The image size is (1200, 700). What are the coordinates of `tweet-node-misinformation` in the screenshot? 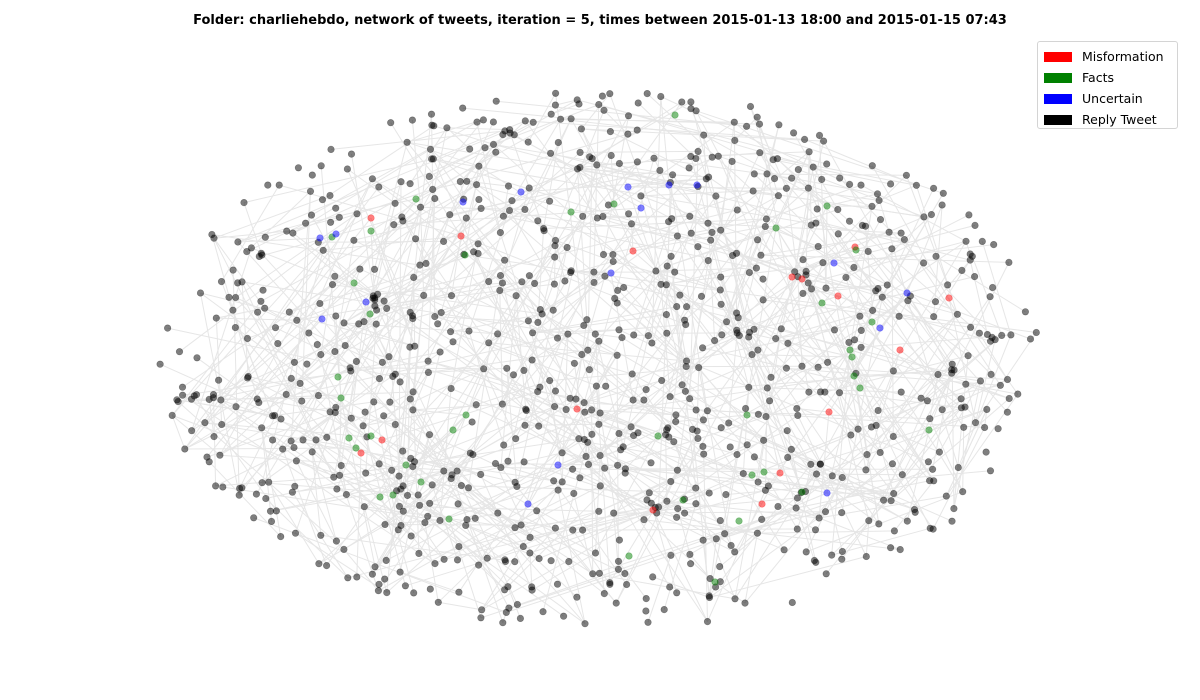 It's located at (829, 412).